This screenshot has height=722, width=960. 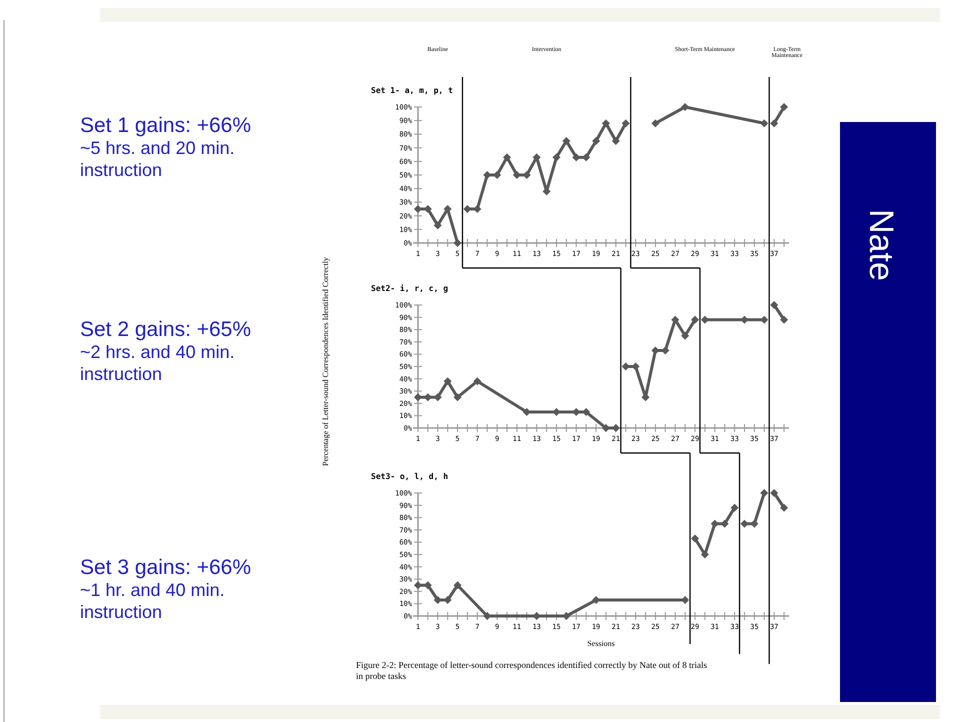 I want to click on text: ~2 hrs. and 40 min. instruction, so click(x=157, y=363).